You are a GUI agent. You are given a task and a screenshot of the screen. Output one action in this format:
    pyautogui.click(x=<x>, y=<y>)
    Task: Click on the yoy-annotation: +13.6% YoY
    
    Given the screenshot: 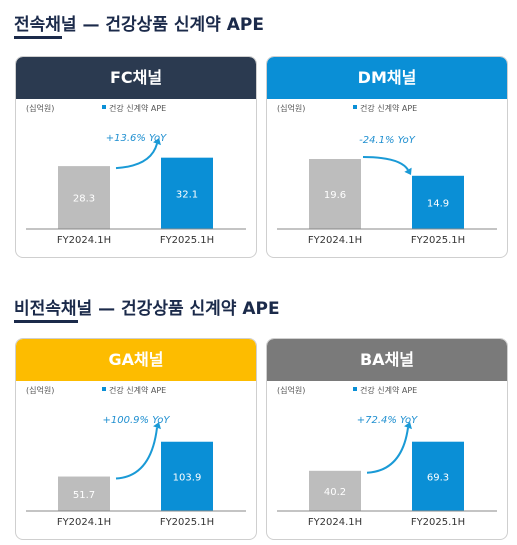 What is the action you would take?
    pyautogui.click(x=136, y=138)
    